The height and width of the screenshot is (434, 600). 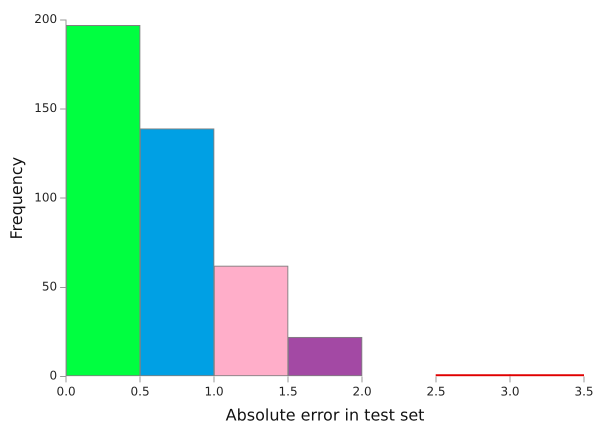 What do you see at coordinates (53, 375) in the screenshot?
I see `y-tick-label: 0` at bounding box center [53, 375].